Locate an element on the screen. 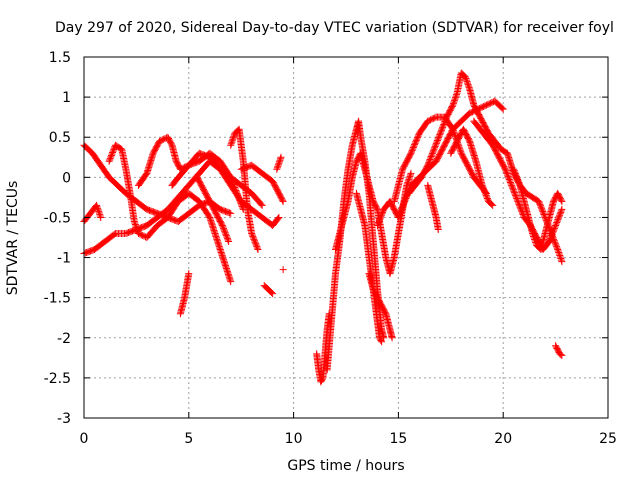 This screenshot has height=480, width=640. x-tick-label: 10 is located at coordinates (294, 439).